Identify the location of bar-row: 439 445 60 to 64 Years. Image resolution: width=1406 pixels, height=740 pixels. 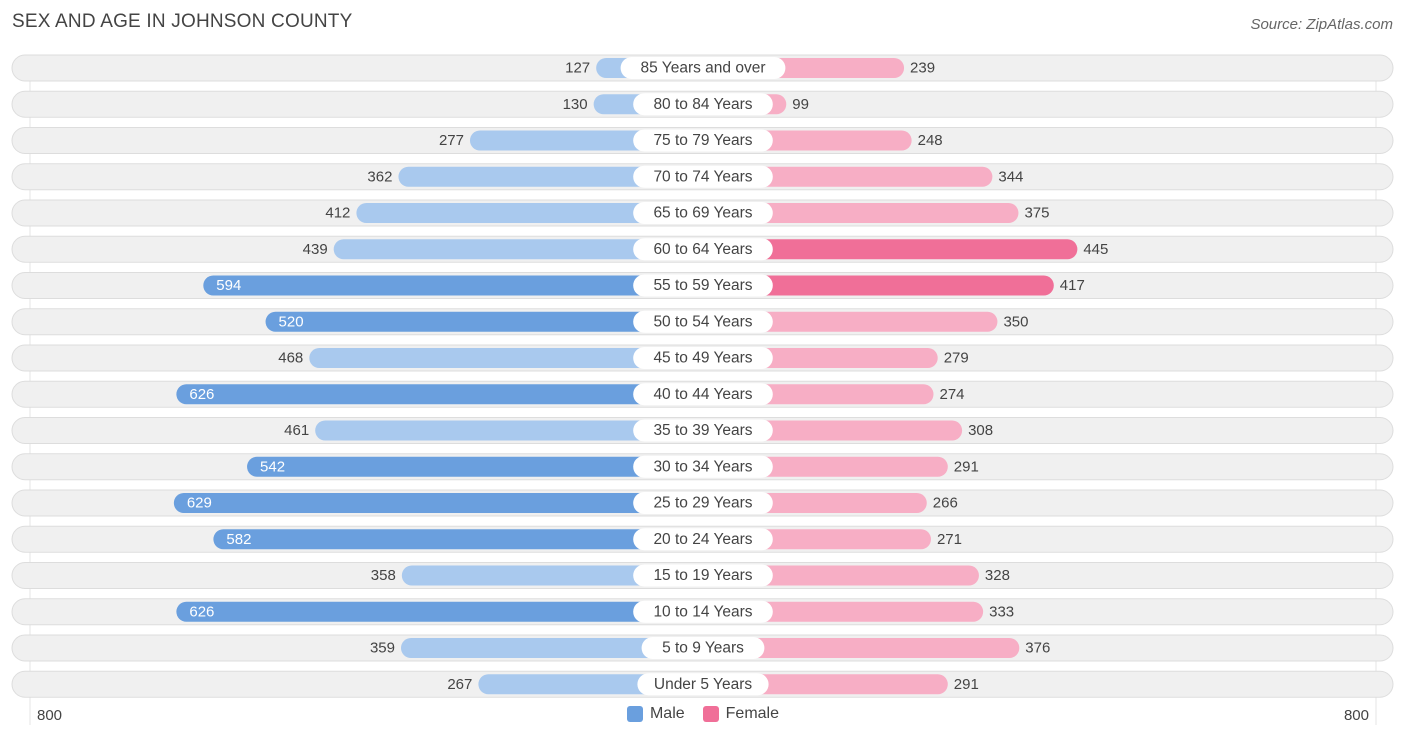
(702, 249).